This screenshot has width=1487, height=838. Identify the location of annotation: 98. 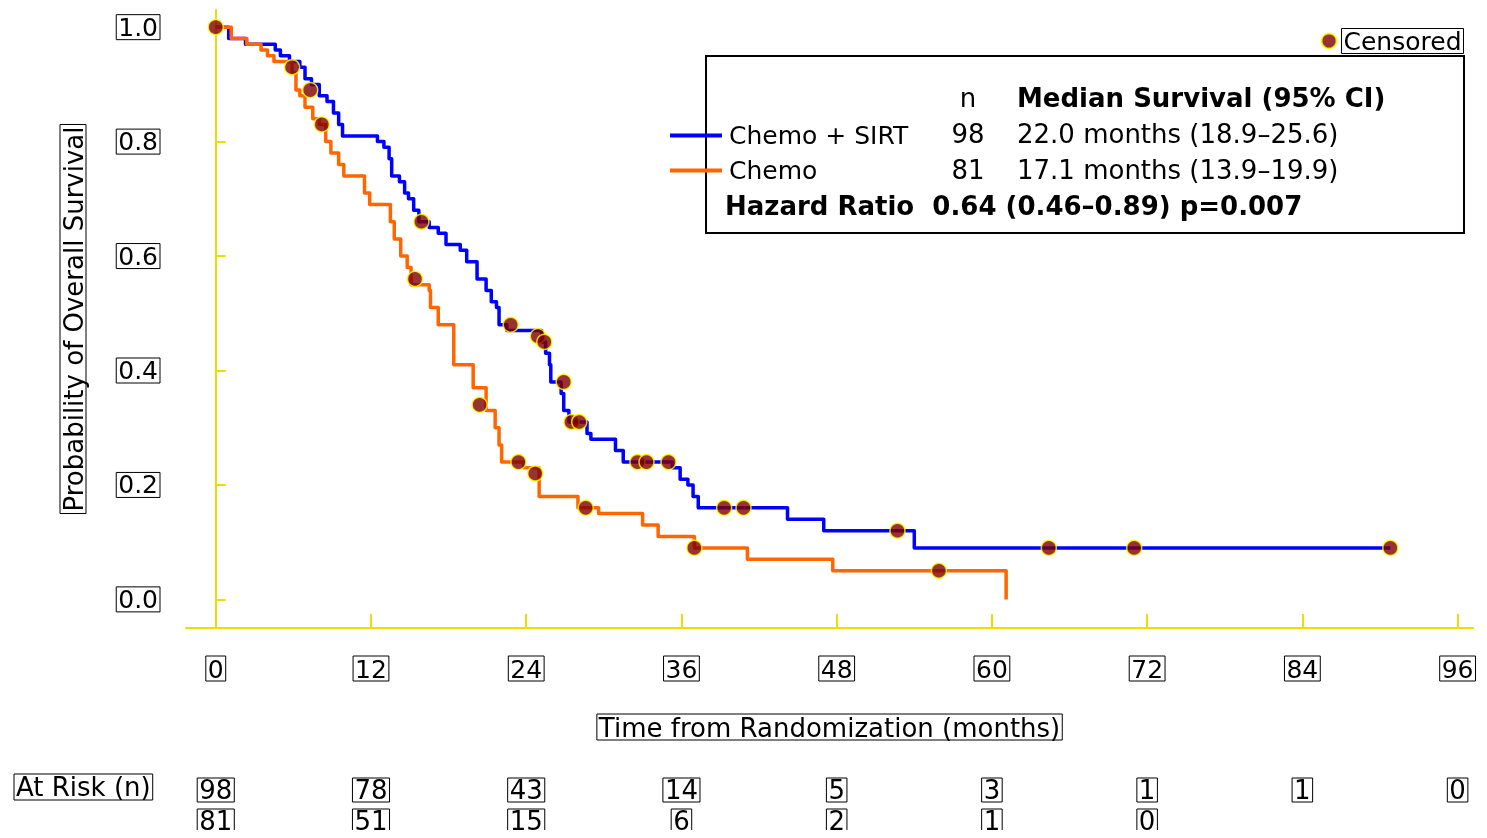
(968, 134).